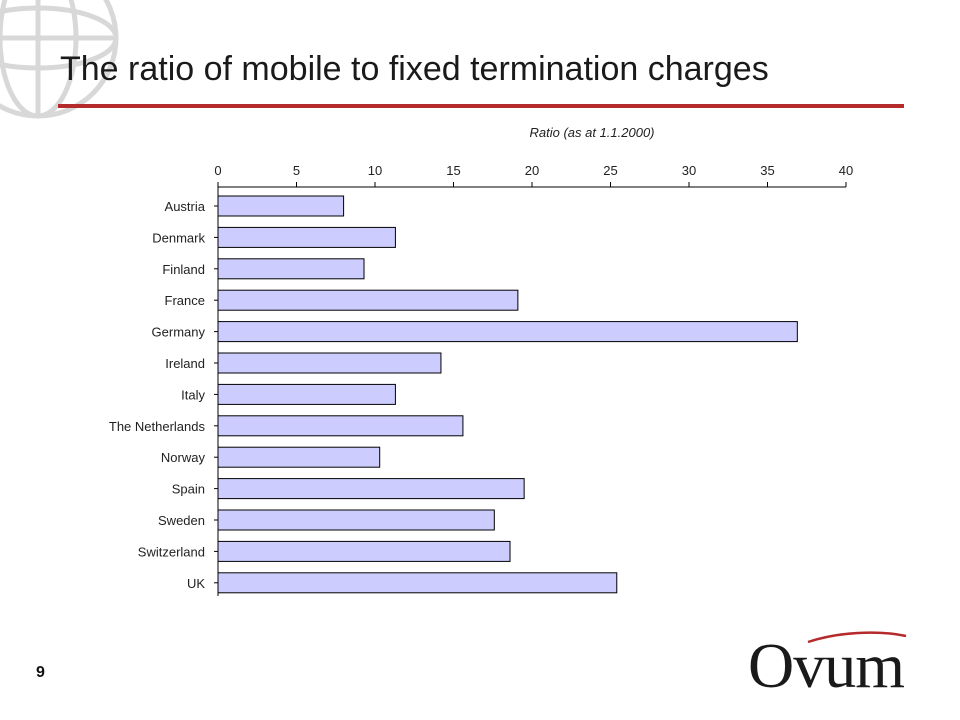 This screenshot has height=720, width=960. I want to click on chart-title: Ratio (as at 1.1.2000), so click(591, 132).